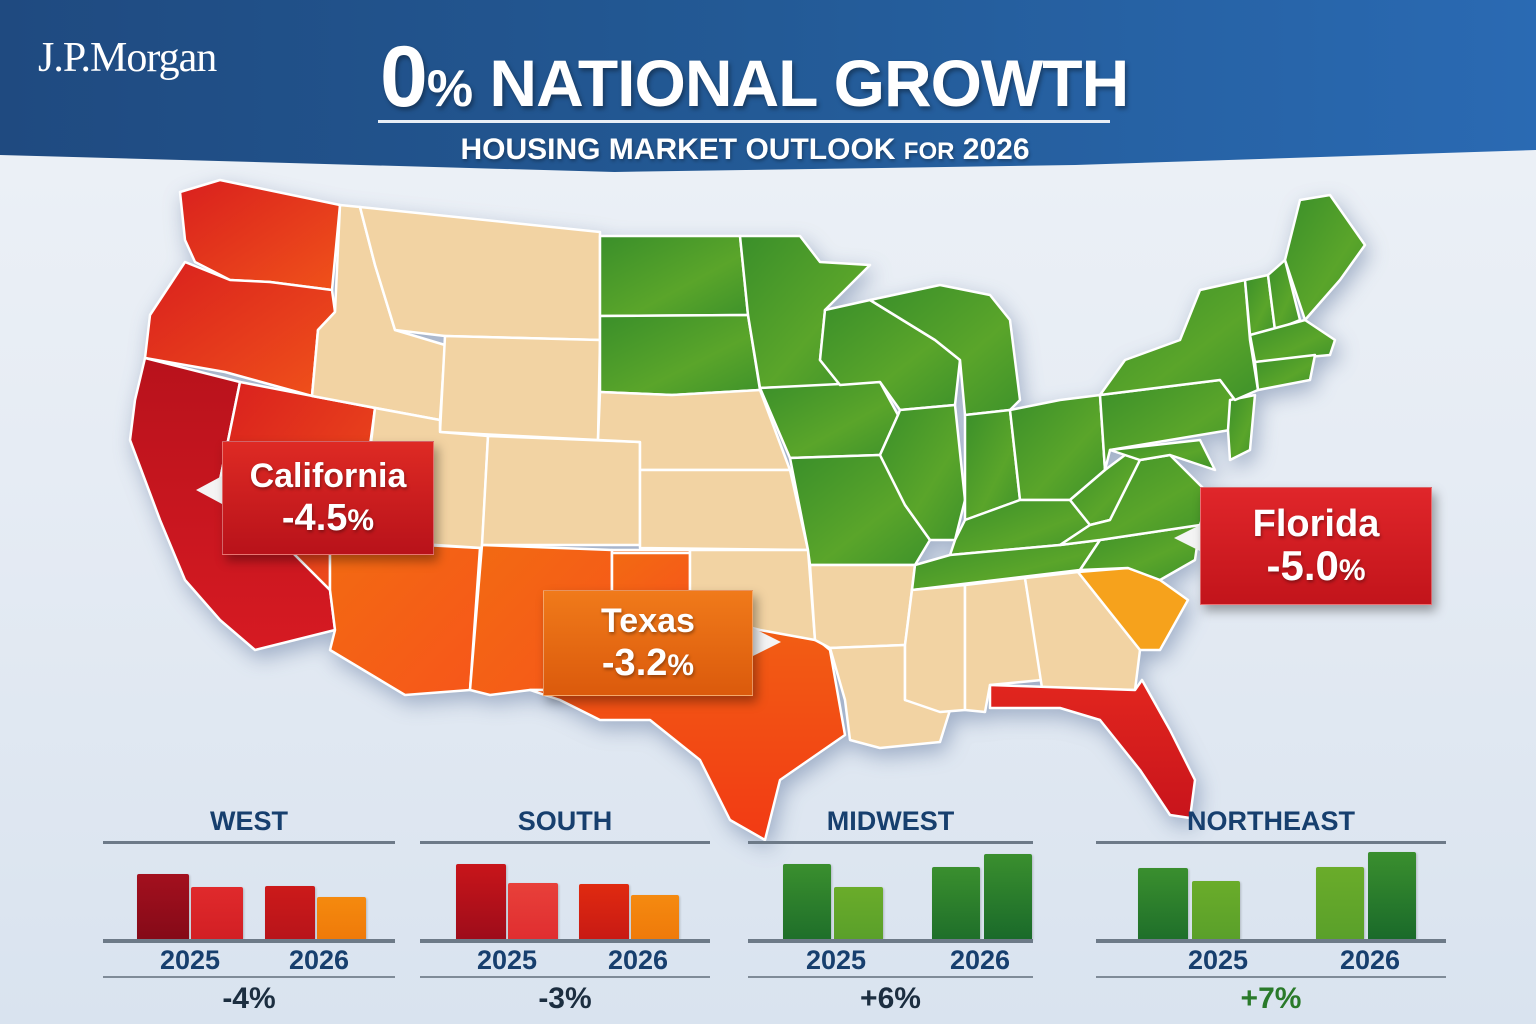  I want to click on page-subtitle: HOUSING MARKET OUTLOOK FOR 2026, so click(745, 150).